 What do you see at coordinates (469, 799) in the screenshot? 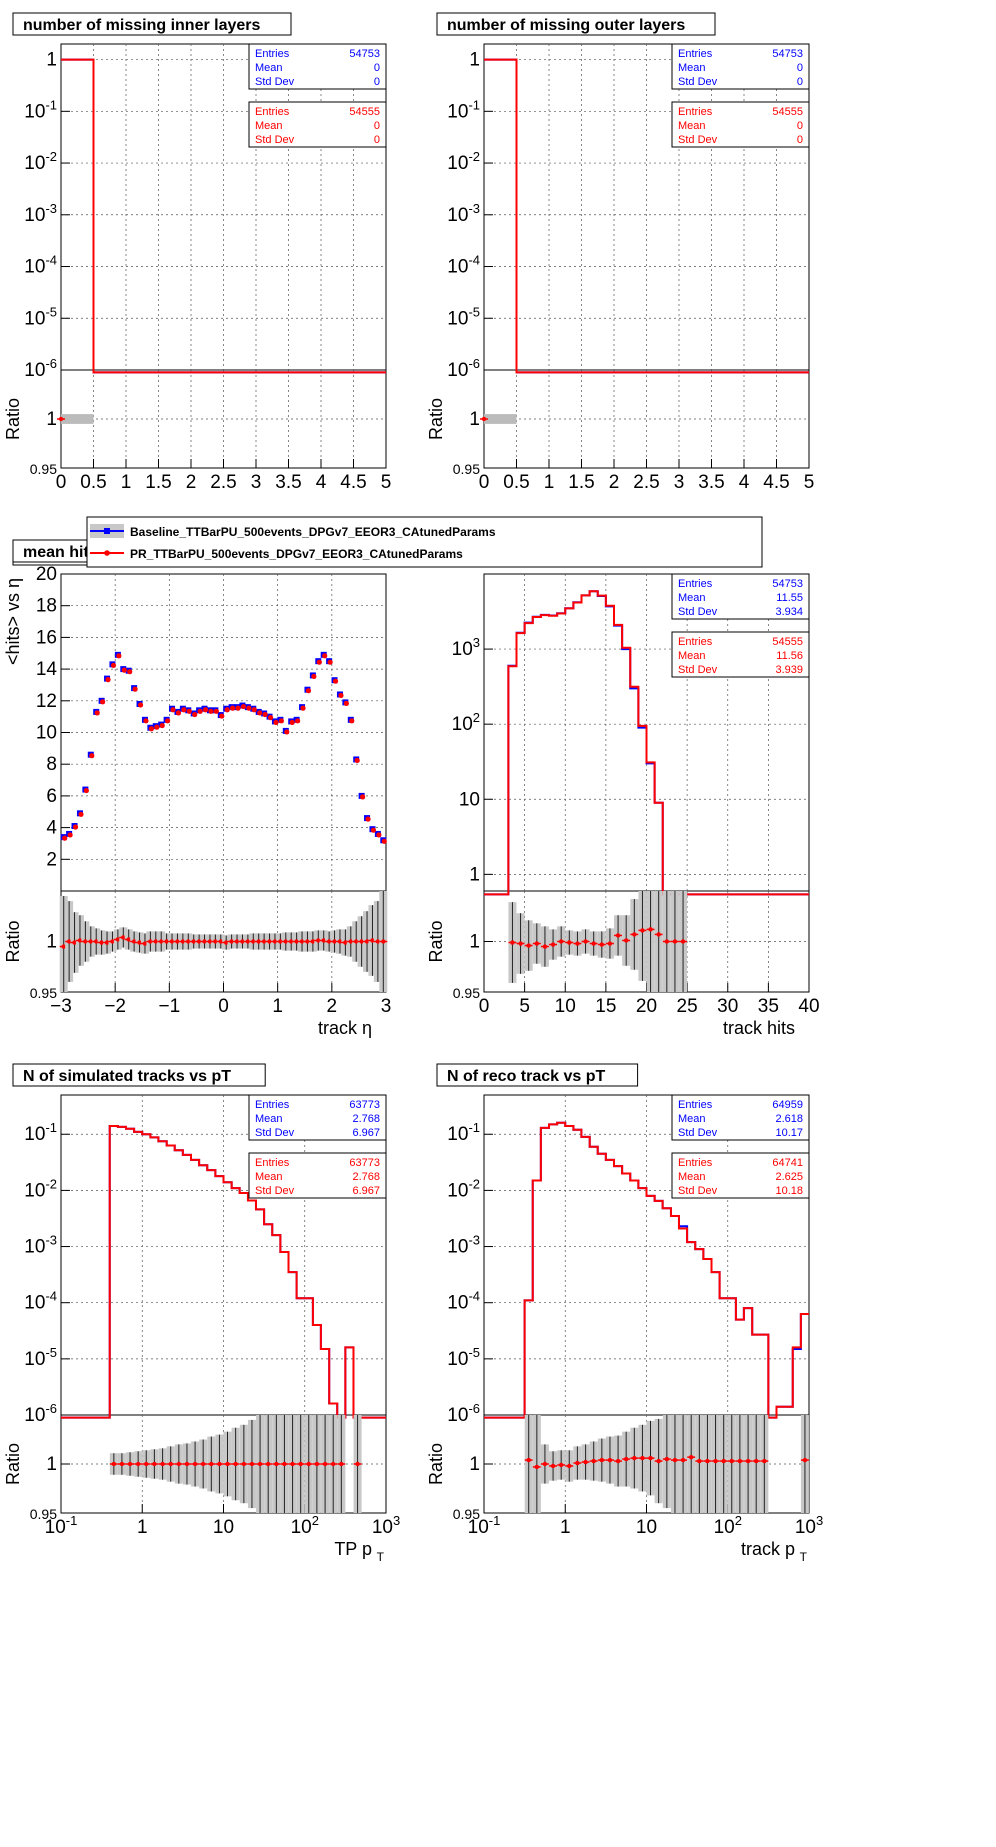
I see `y-tick-label: 10` at bounding box center [469, 799].